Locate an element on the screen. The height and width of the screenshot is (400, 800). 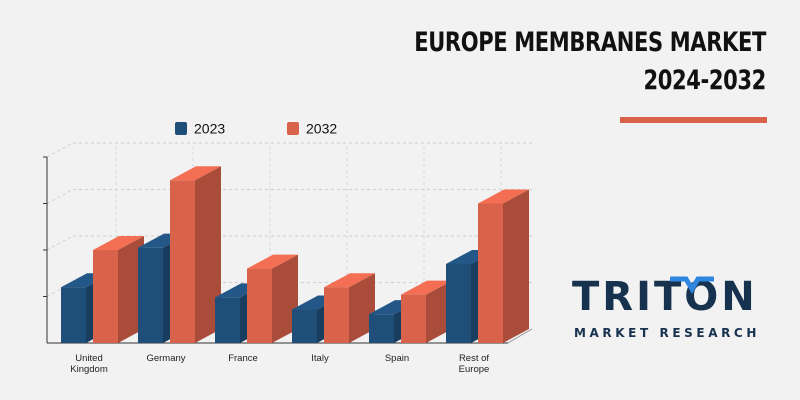
bar-2023-spain is located at coordinates (381, 328).